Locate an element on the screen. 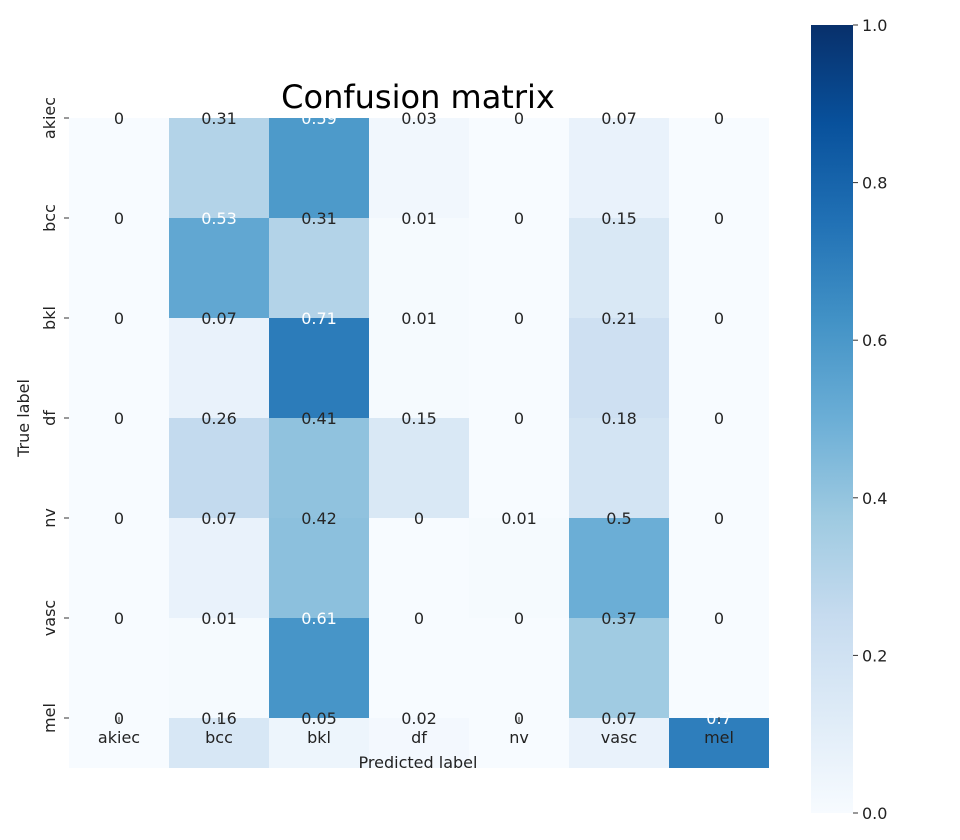  cell-value-label: 0.61 is located at coordinates (319, 618).